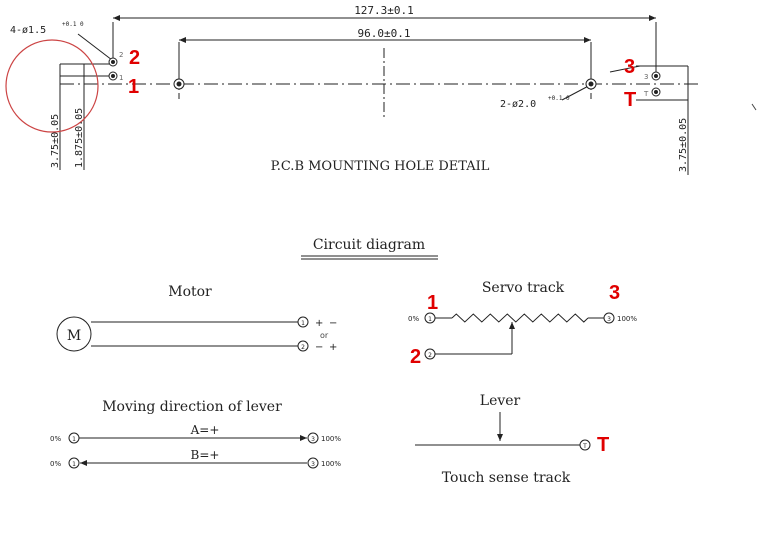  What do you see at coordinates (559, 98) in the screenshot?
I see `hole-large-tolerance: +0.1 0` at bounding box center [559, 98].